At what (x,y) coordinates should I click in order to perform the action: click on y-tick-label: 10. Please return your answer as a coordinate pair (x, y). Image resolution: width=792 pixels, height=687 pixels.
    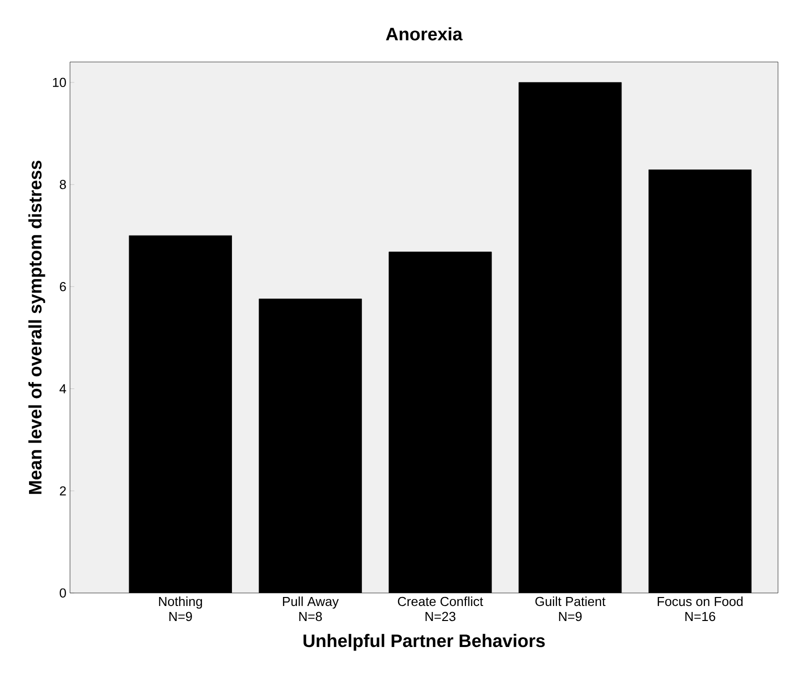
    Looking at the image, I should click on (59, 83).